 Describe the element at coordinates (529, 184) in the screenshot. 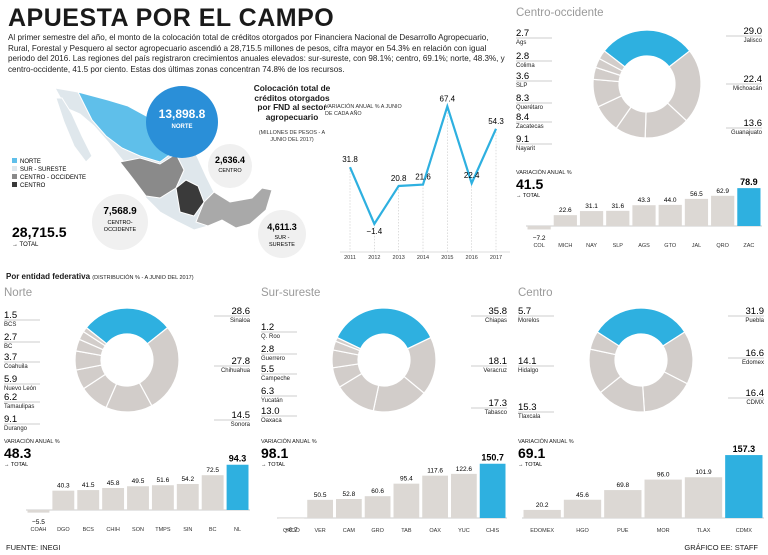

I see `bars-summary-value: 41.5` at that location.